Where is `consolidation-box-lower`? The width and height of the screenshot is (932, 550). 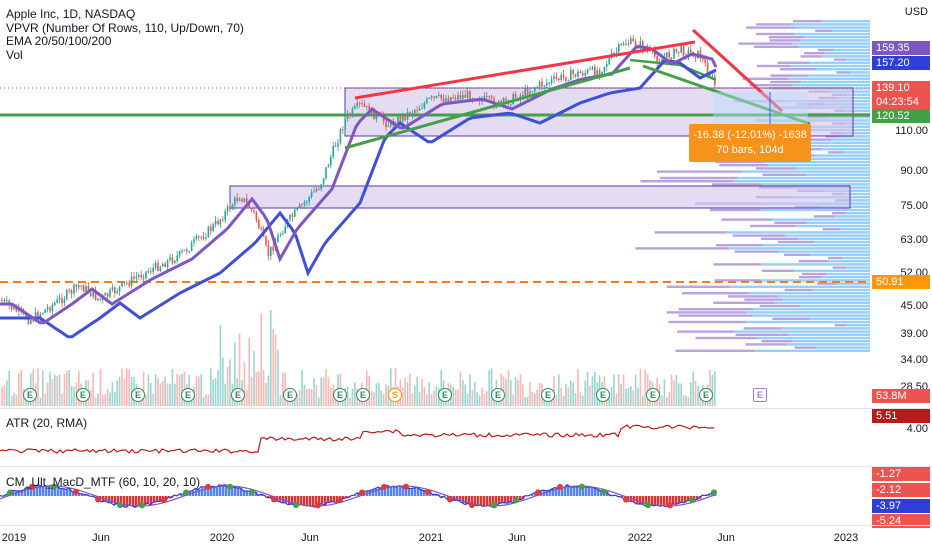 consolidation-box-lower is located at coordinates (540, 197).